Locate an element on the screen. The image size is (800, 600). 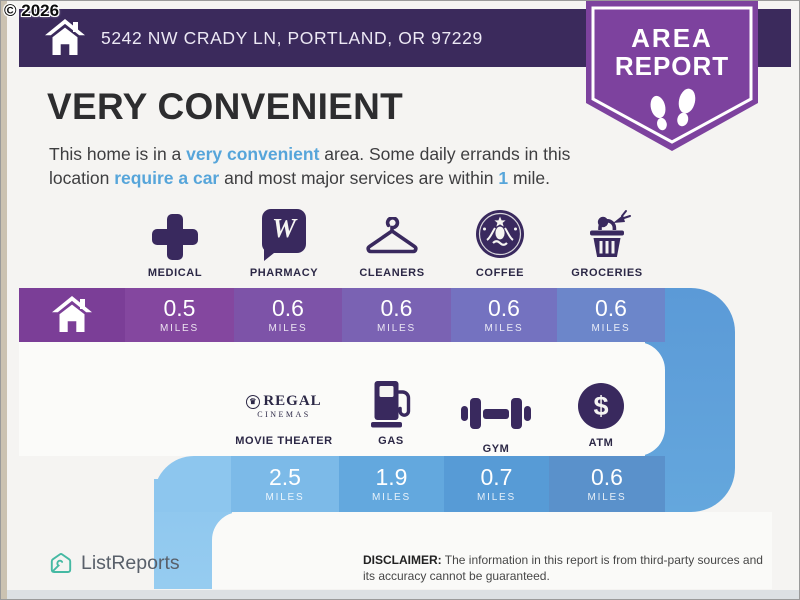
distance-value: 0.7 is located at coordinates (496, 476).